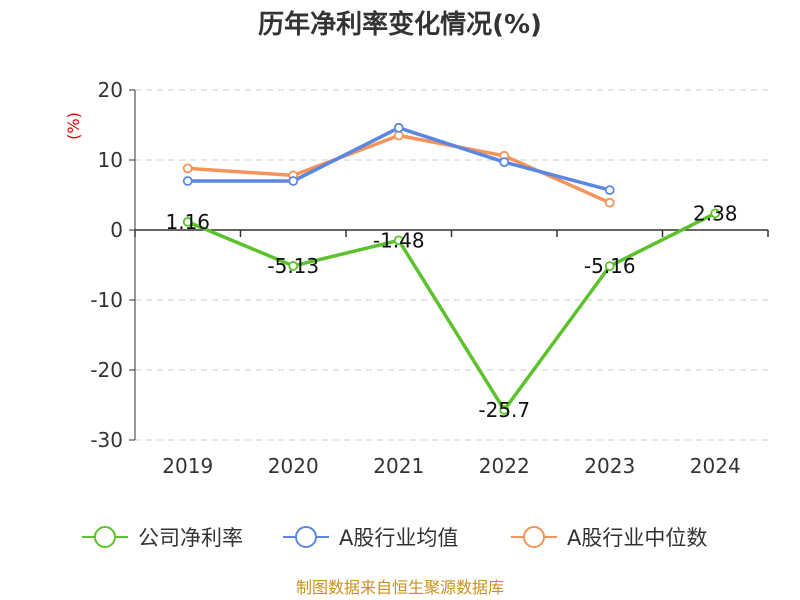 The height and width of the screenshot is (600, 800). Describe the element at coordinates (609, 466) in the screenshot. I see `x-tick-label: 2023` at that location.